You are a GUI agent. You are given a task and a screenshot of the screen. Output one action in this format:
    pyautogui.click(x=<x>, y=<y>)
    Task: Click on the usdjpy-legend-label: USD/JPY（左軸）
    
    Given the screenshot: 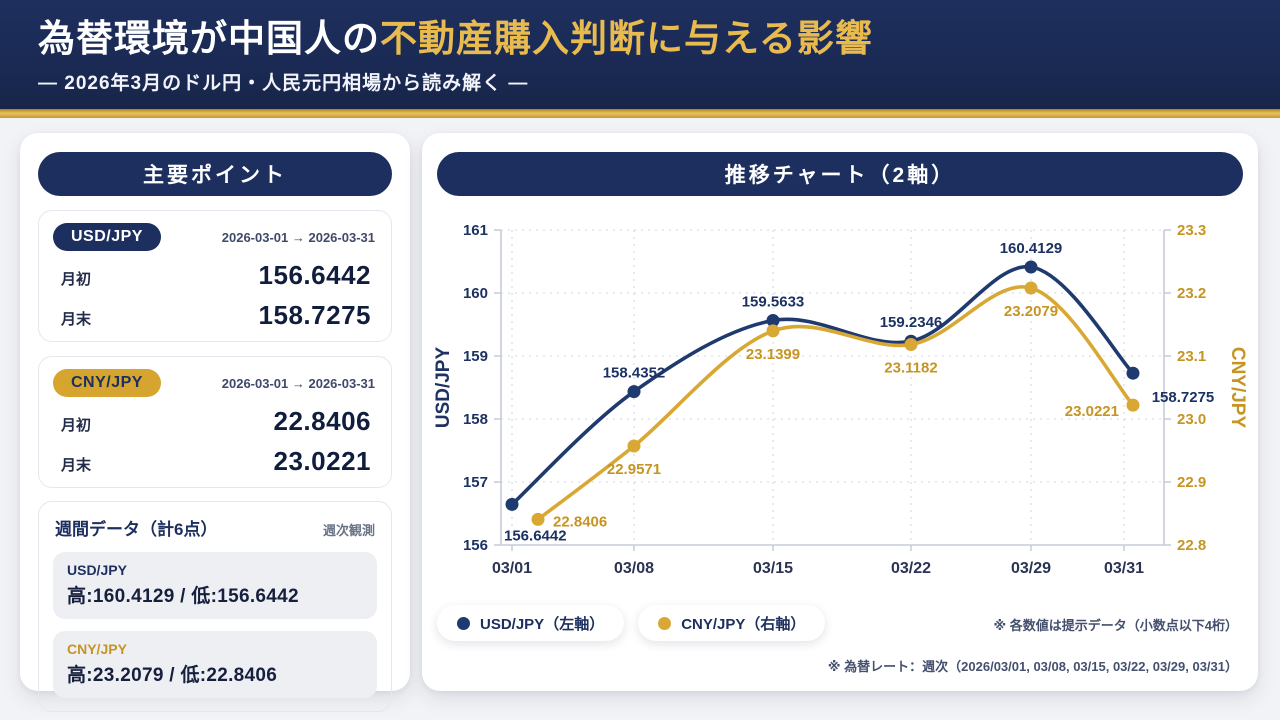 What is the action you would take?
    pyautogui.click(x=542, y=624)
    